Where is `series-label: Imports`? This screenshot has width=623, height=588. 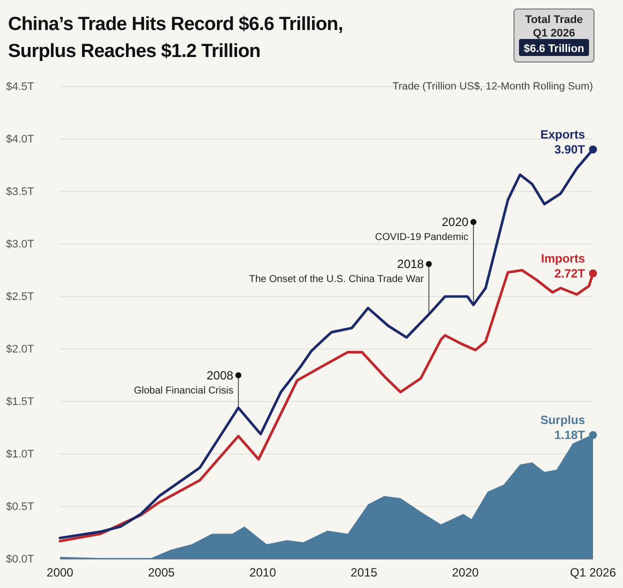 series-label: Imports is located at coordinates (563, 258).